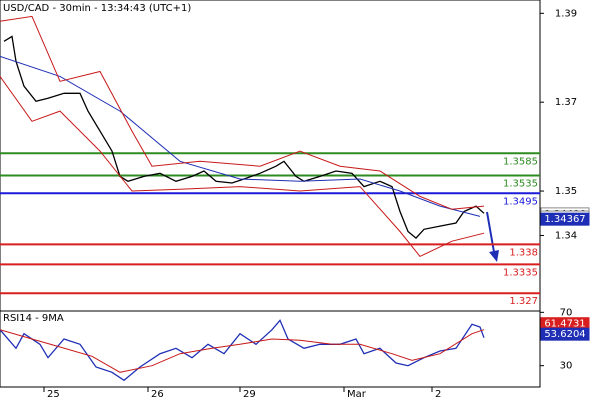  Describe the element at coordinates (566, 366) in the screenshot. I see `y-tick-label: 30` at that location.